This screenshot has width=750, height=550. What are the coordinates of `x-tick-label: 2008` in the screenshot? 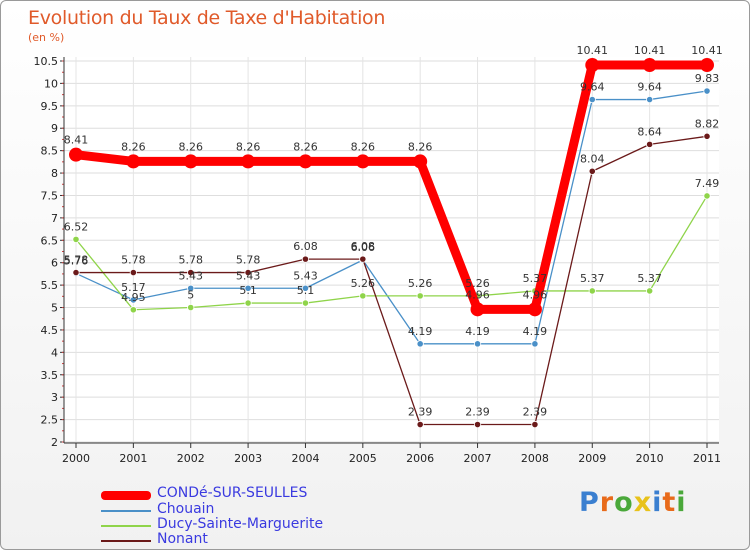 It's located at (535, 458).